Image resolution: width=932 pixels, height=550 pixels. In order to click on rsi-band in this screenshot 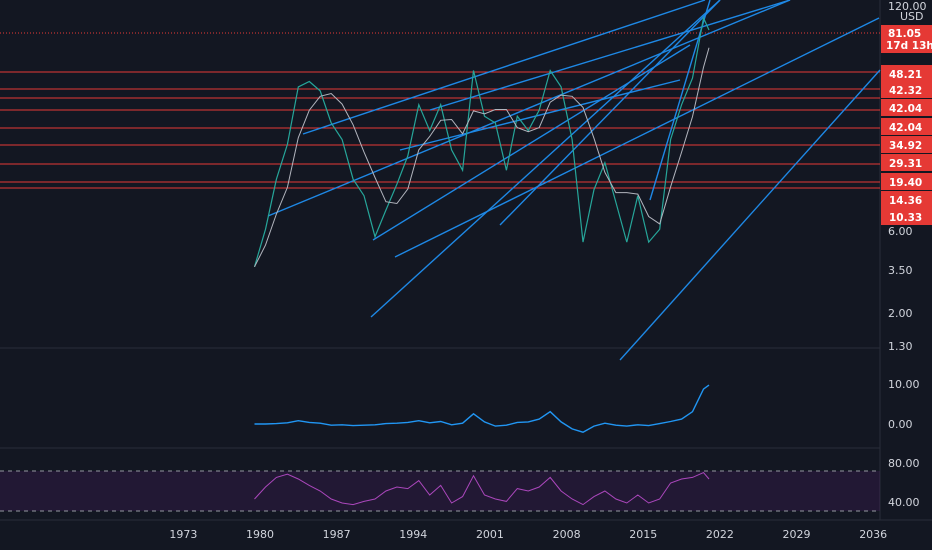, I will do `click(440, 491)`.